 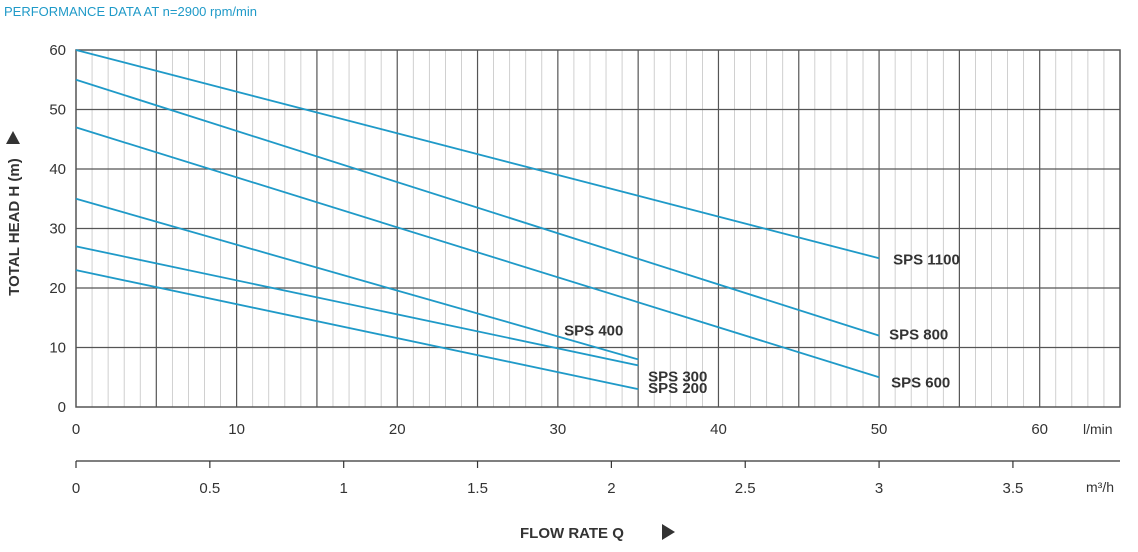 What do you see at coordinates (1098, 429) in the screenshot?
I see `x-unit-label: l/min` at bounding box center [1098, 429].